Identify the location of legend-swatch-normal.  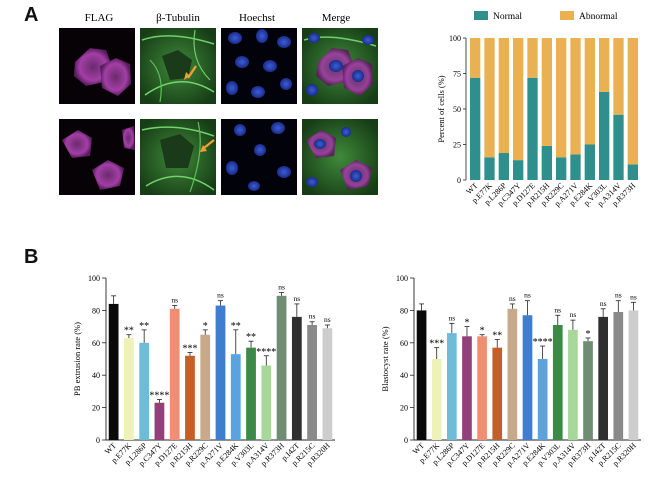
(481, 15).